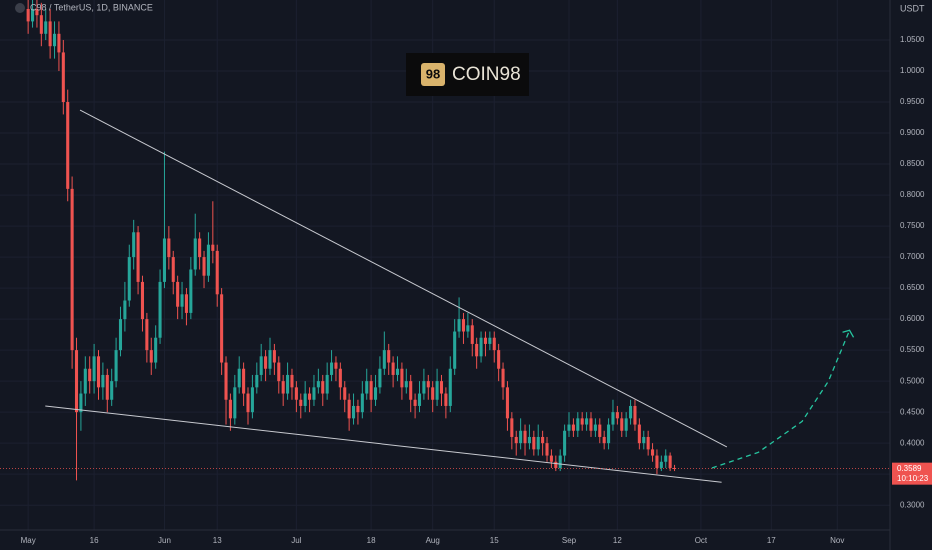  What do you see at coordinates (94, 540) in the screenshot?
I see `x-tick-label: 16` at bounding box center [94, 540].